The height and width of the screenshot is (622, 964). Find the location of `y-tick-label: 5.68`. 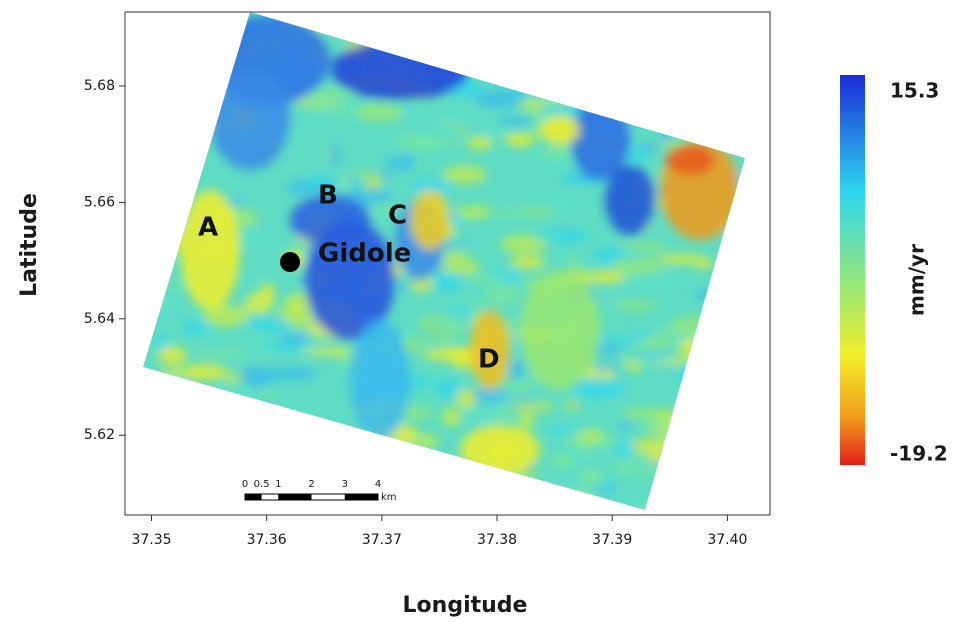

y-tick-label: 5.68 is located at coordinates (99, 86).